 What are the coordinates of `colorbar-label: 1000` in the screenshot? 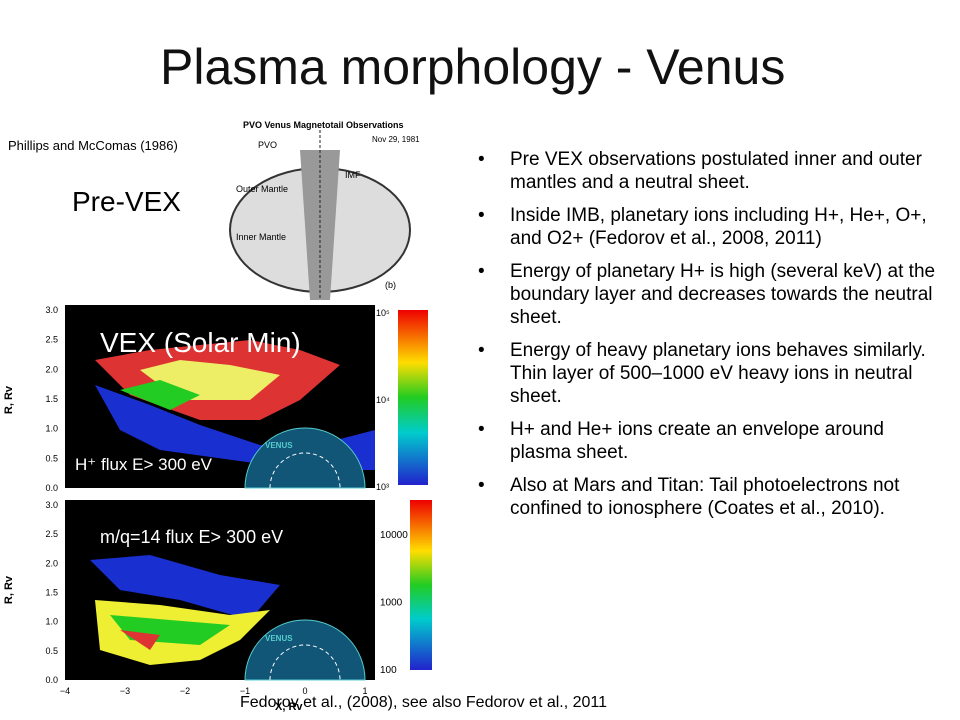 It's located at (391, 603).